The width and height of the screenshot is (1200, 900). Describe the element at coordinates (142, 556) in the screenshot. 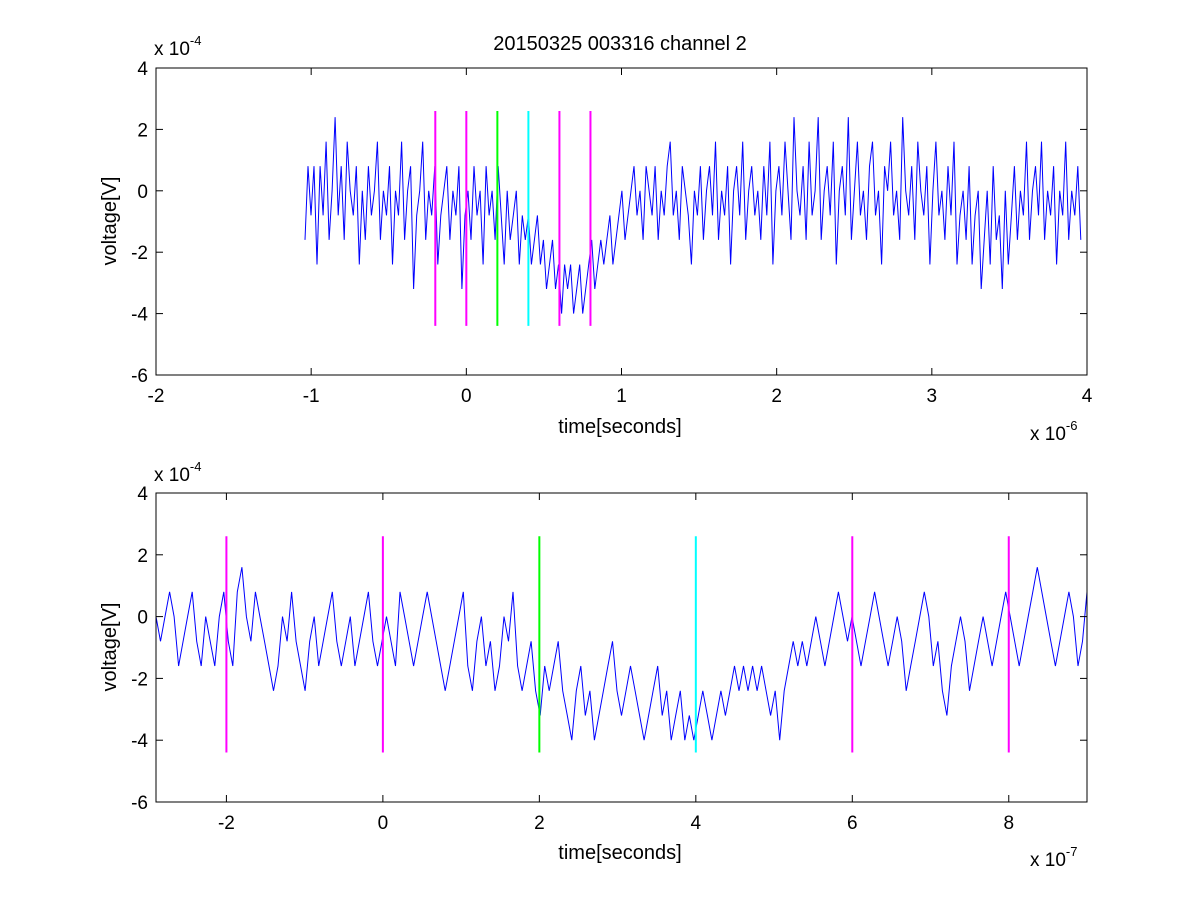

I see `bottom-y-tick-label: 2` at that location.